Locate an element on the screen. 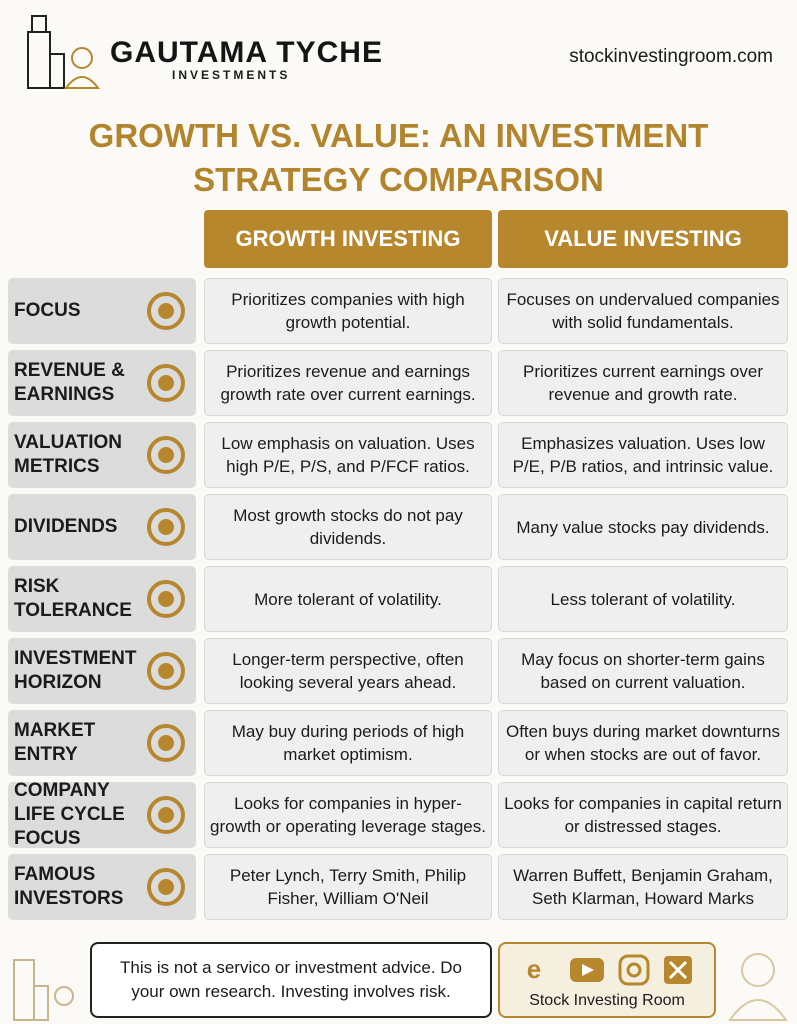 This screenshot has height=1024, width=797. brand: GAUTAMA TYCHE is located at coordinates (246, 52).